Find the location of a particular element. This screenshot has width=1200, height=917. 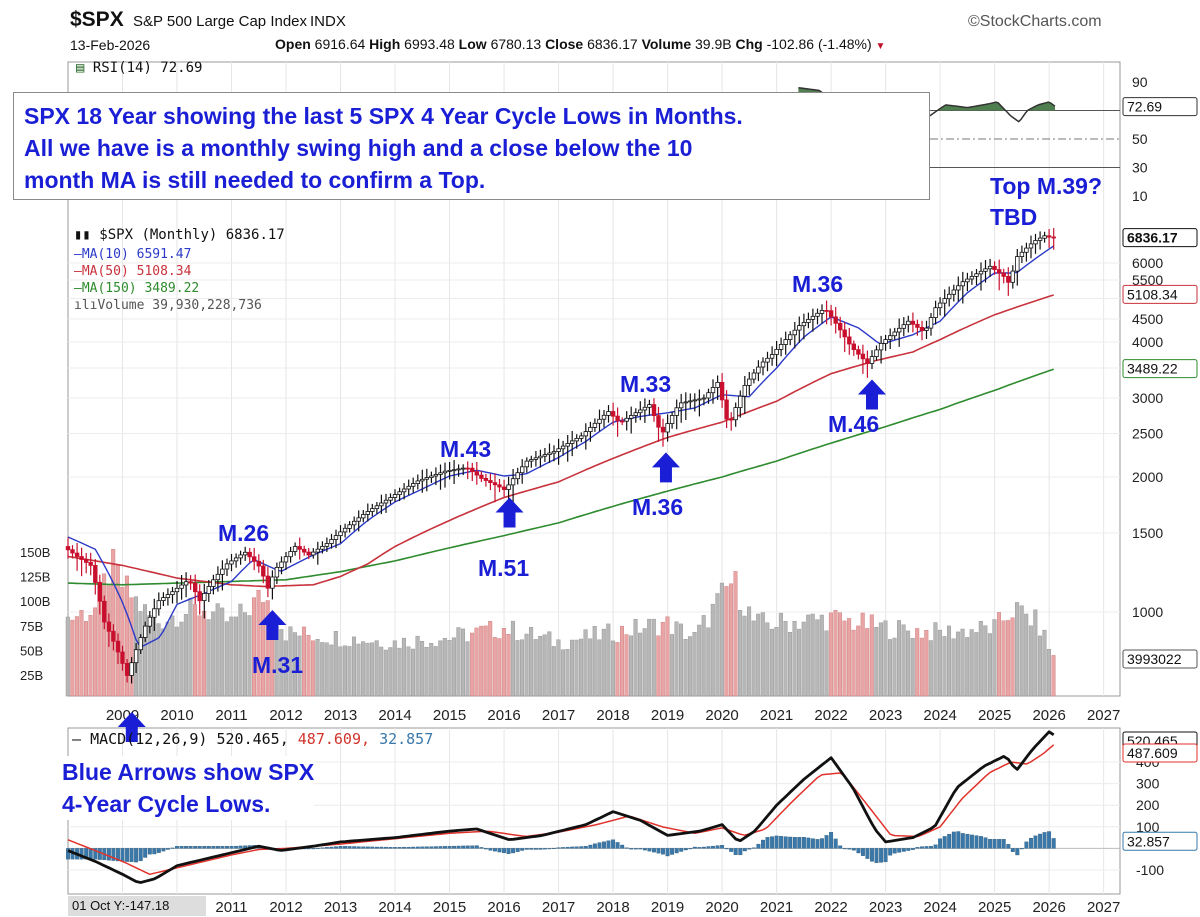

rsi-overbought-fill is located at coordinates (926, 99).